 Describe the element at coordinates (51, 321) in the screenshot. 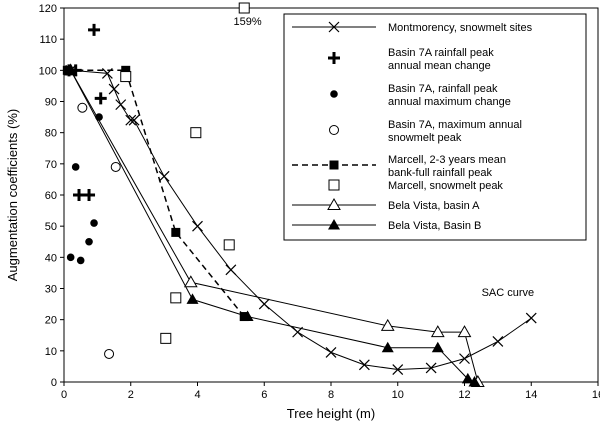

I see `y-tick-label: 20` at that location.